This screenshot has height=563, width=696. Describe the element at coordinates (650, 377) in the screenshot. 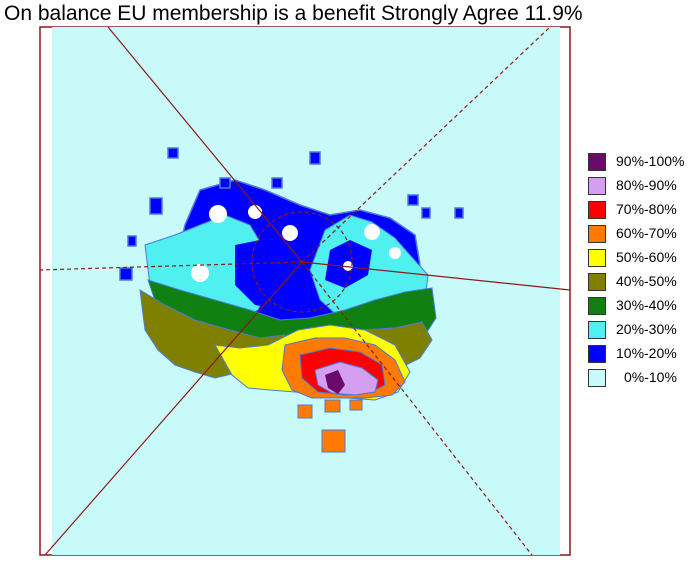

I see `legend-label: 0%-10%` at that location.